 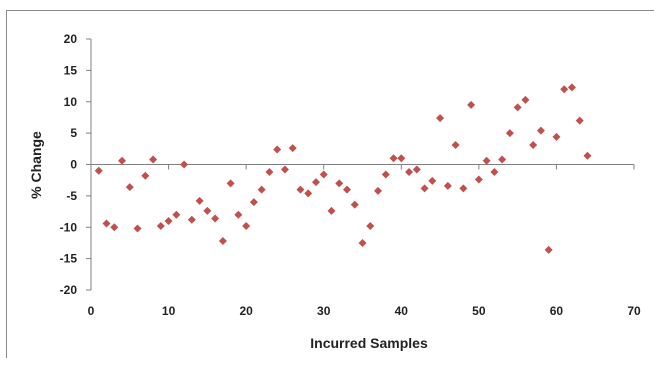 I want to click on y-tick-label: 10, so click(x=71, y=102).